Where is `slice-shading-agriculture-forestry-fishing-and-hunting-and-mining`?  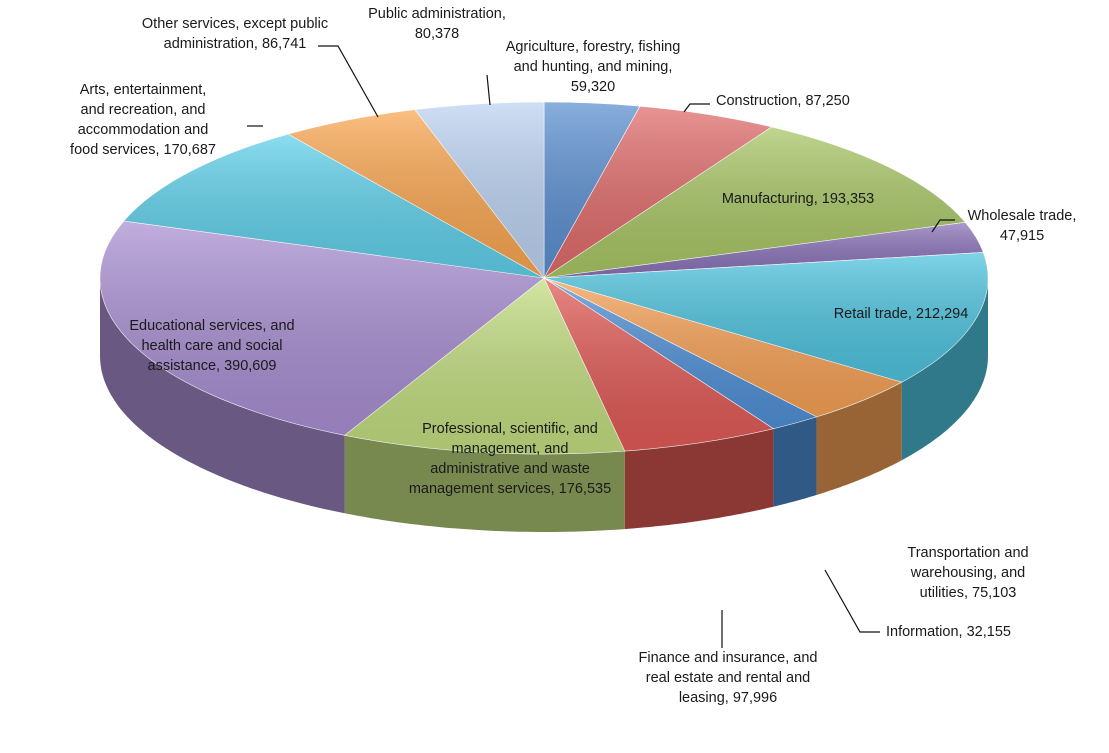 slice-shading-agriculture-forestry-fishing-and-hunting-and-mining is located at coordinates (592, 190).